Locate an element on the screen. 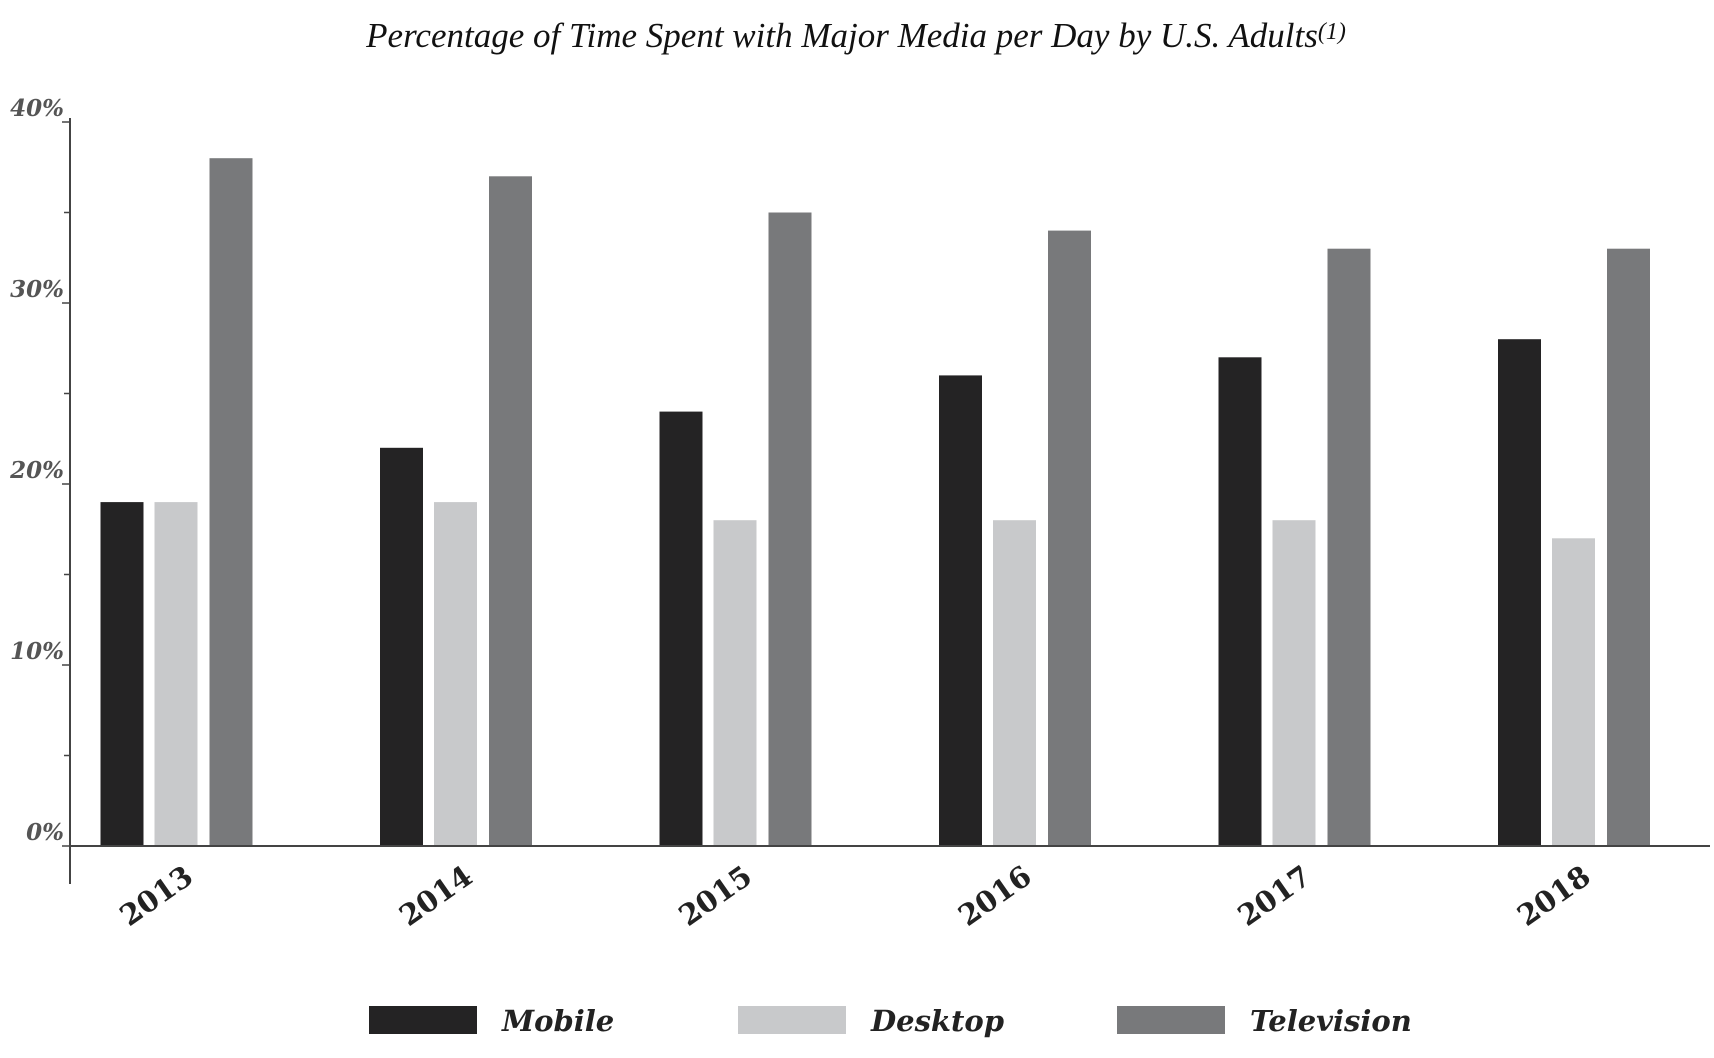 This screenshot has width=1714, height=1058. legend-label-television: Television is located at coordinates (1331, 1021).